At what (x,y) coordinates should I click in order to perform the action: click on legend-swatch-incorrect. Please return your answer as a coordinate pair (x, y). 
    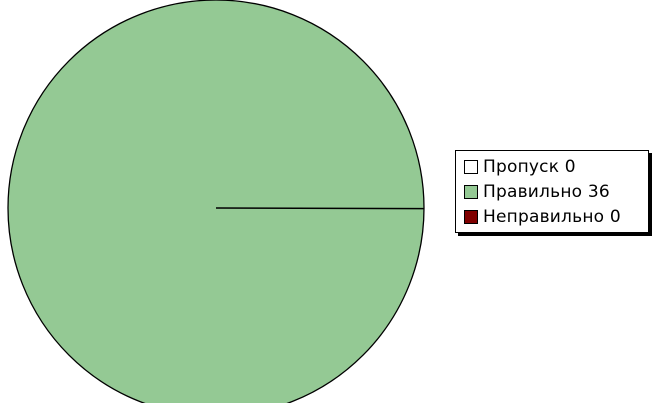
    Looking at the image, I should click on (471, 216).